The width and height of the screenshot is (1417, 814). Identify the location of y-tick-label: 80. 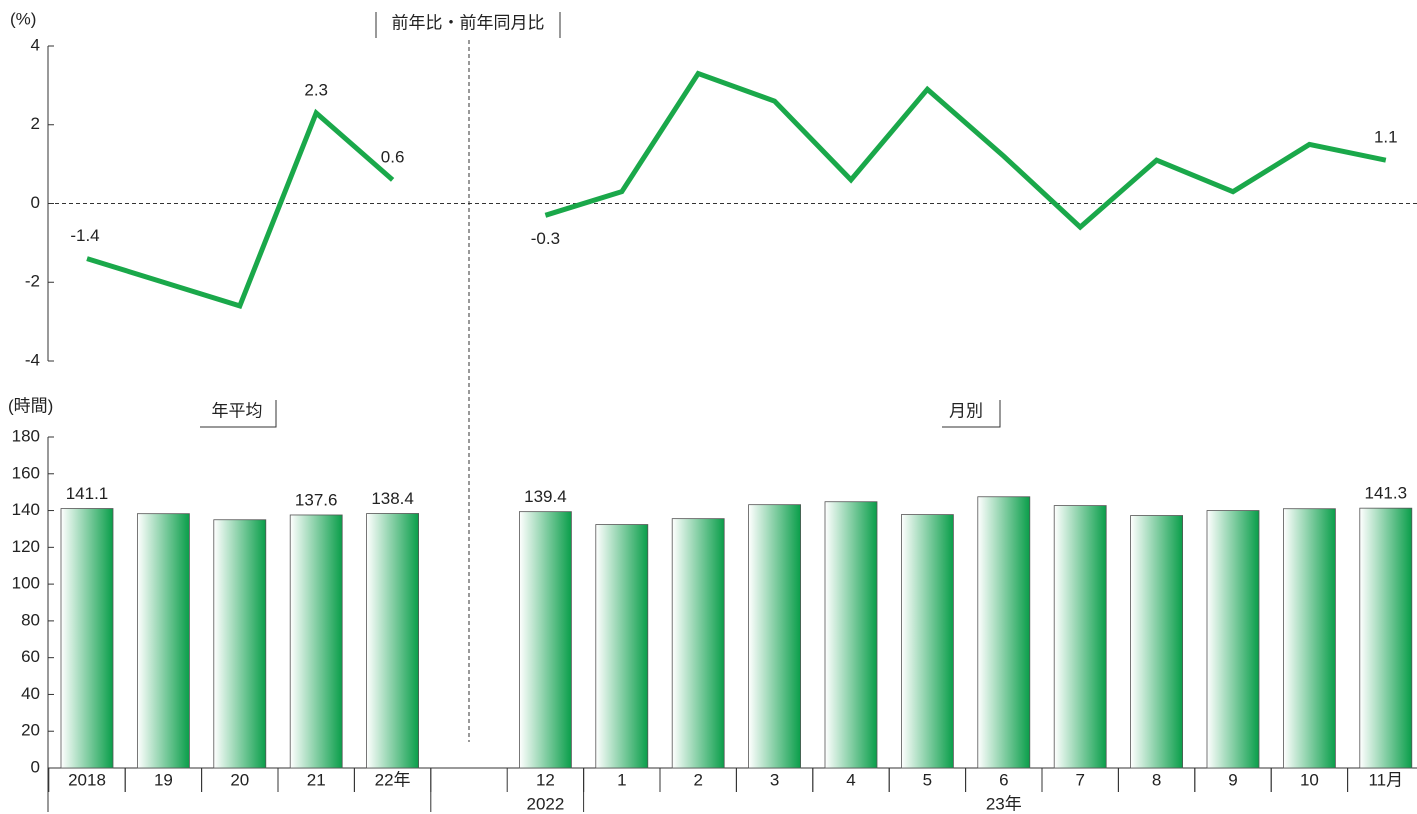
(30, 619).